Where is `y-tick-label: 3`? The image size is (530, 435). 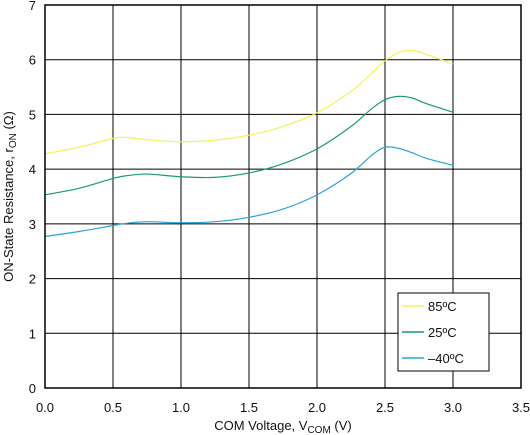 y-tick-label: 3 is located at coordinates (32, 224).